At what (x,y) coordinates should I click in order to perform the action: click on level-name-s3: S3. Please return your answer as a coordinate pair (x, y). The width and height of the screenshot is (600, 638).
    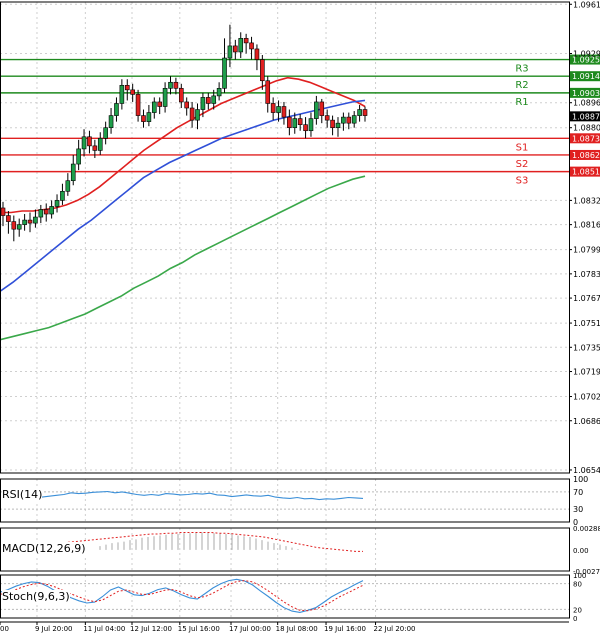
    Looking at the image, I should click on (522, 181).